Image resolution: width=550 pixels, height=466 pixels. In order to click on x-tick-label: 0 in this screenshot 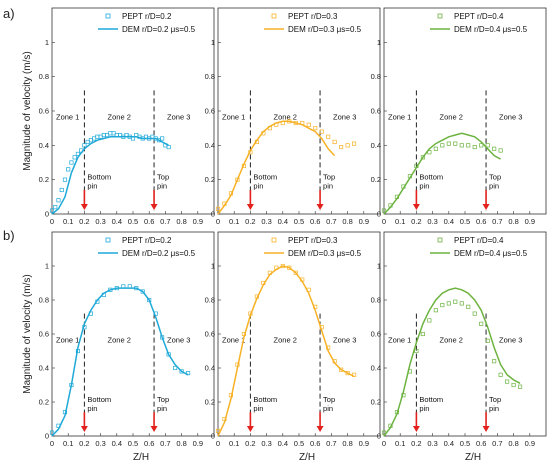, I will do `click(52, 443)`.